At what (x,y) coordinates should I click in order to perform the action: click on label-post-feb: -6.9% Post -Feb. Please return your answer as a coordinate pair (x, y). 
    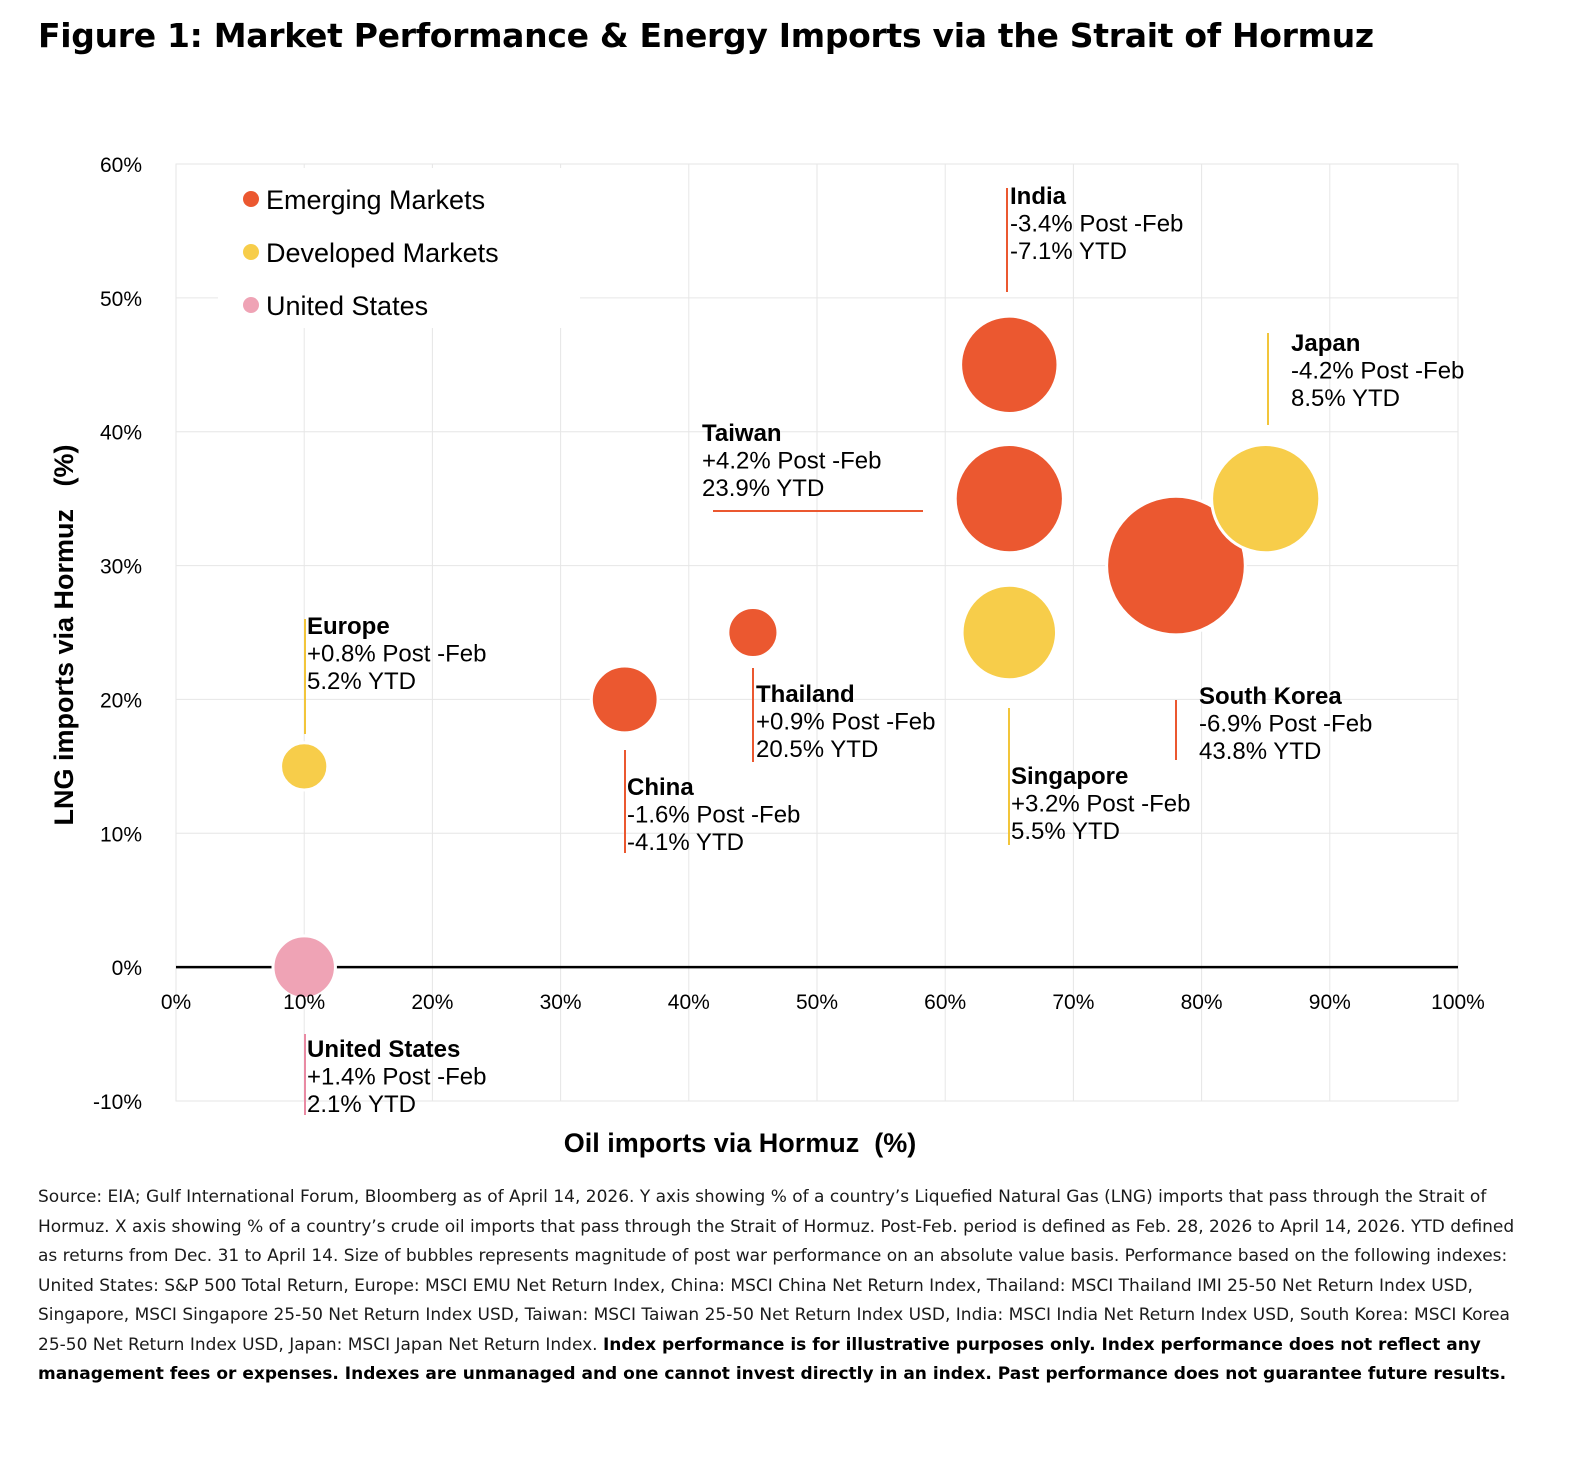
    Looking at the image, I should click on (1285, 724).